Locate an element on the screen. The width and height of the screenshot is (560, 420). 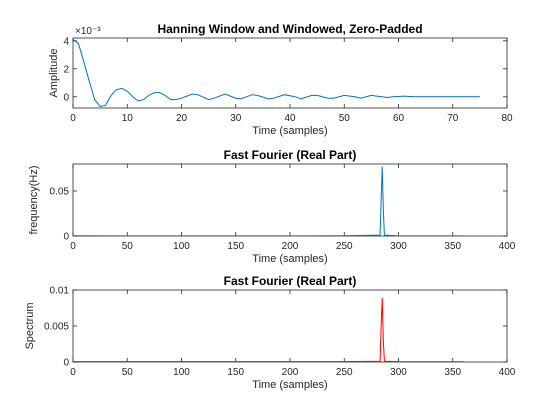
y-axis-label: Spectrum is located at coordinates (30, 325).